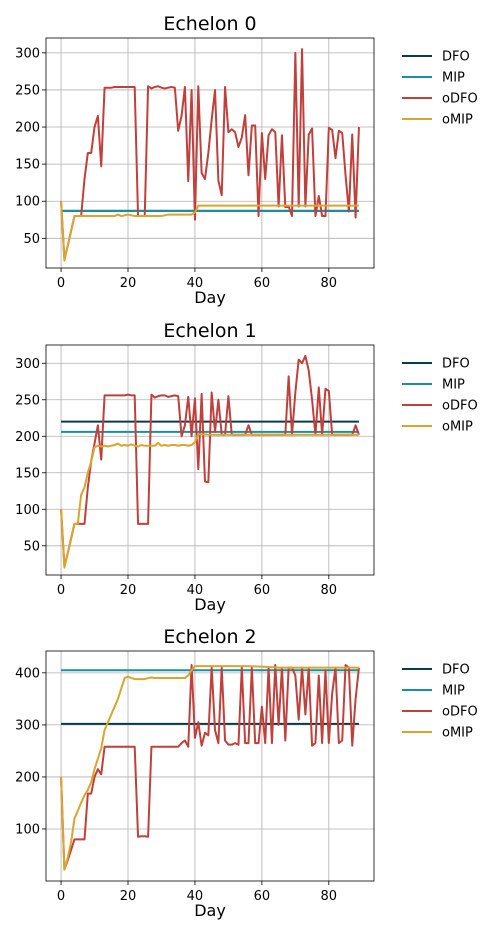  I want to click on y-tick-label: 400, so click(27, 673).